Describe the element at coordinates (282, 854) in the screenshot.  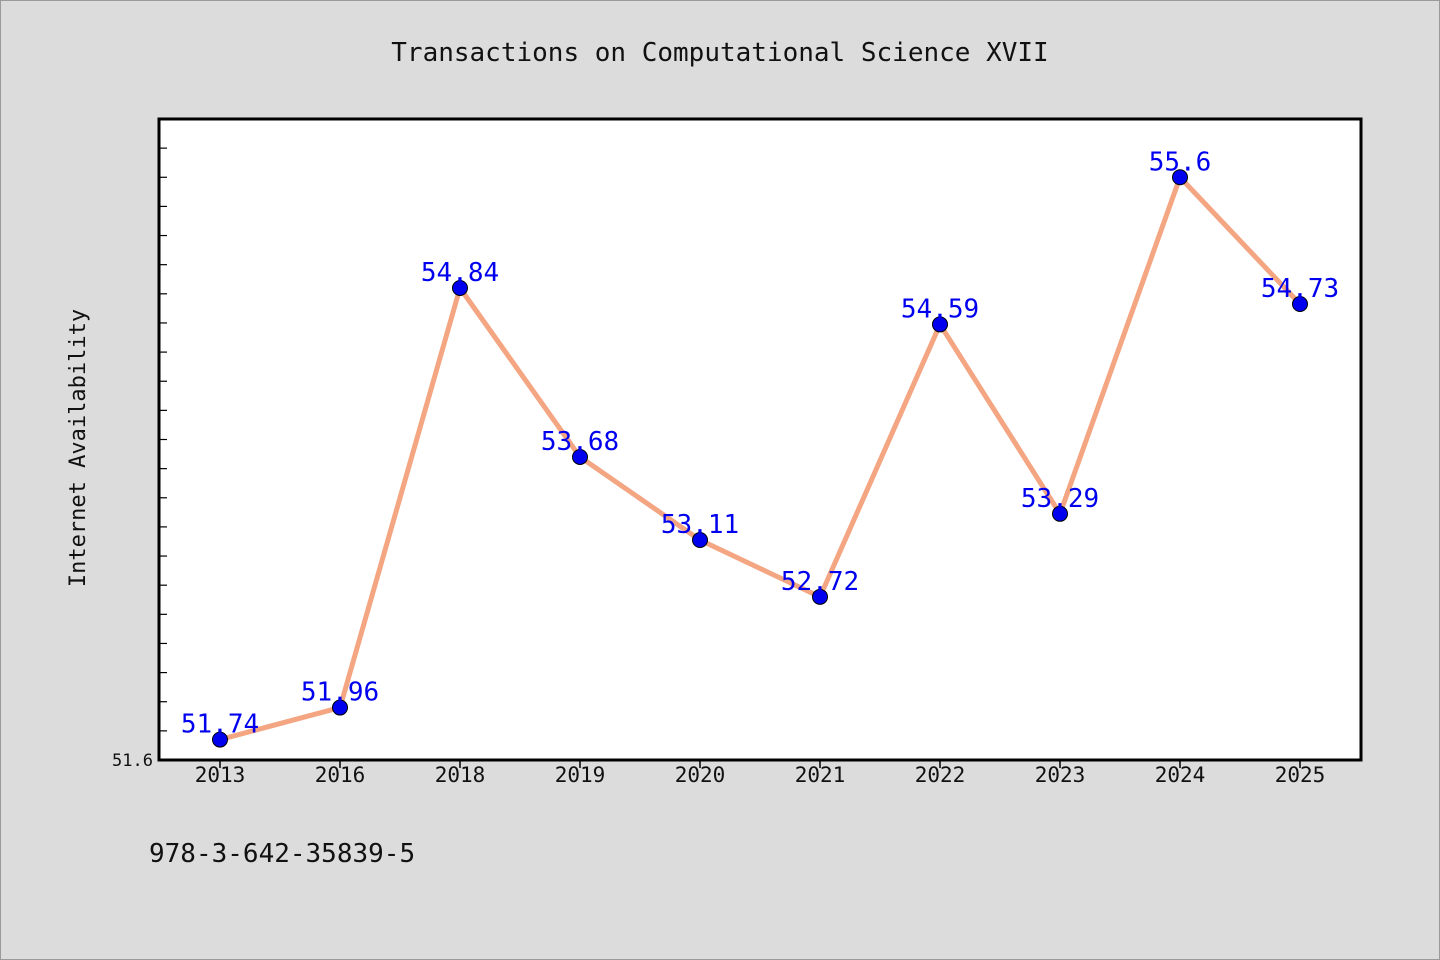
I see `footer-isbn: 978-3-642-35839-5` at that location.